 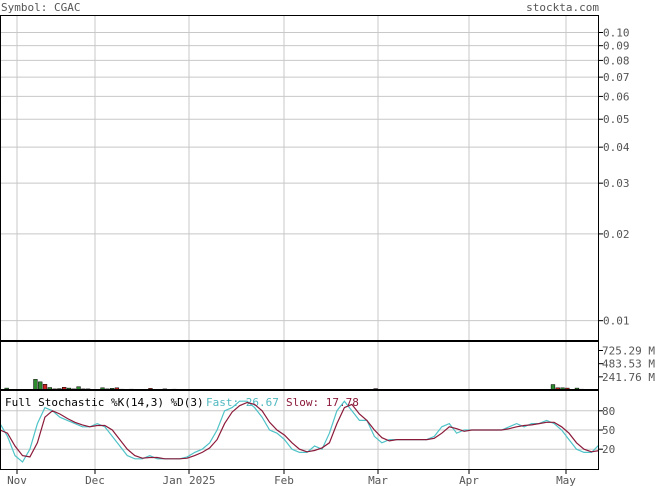 I want to click on price-tick-label: 0.08, so click(x=616, y=60).